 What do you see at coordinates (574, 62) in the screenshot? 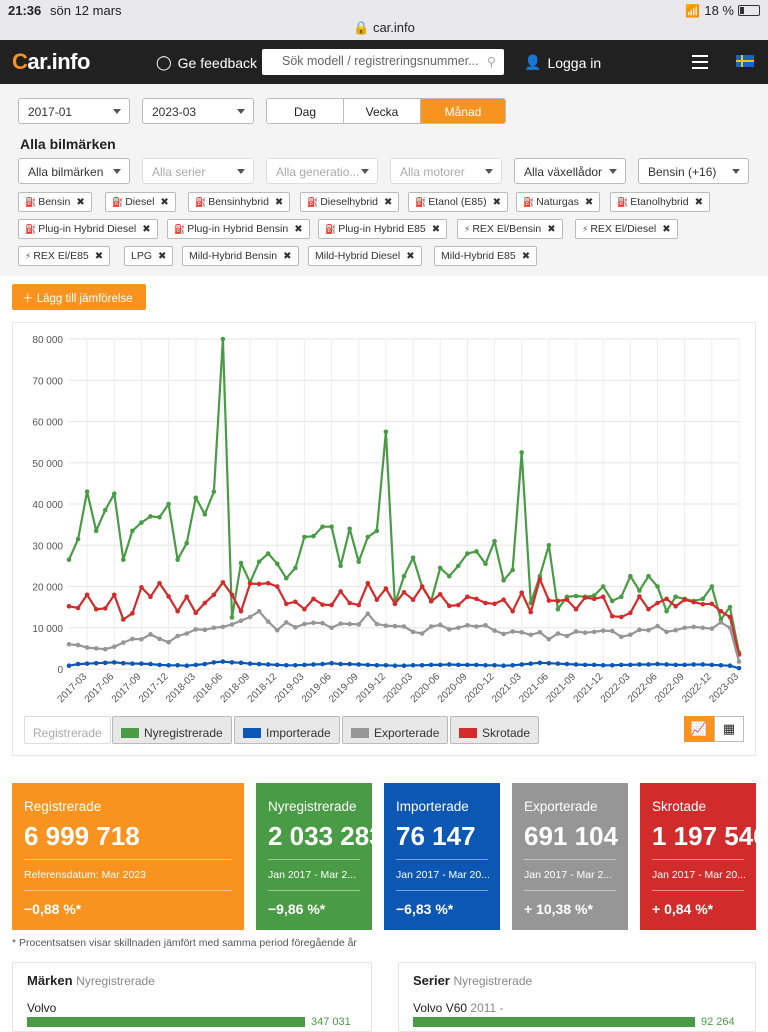
I see `login-label: Logga in` at bounding box center [574, 62].